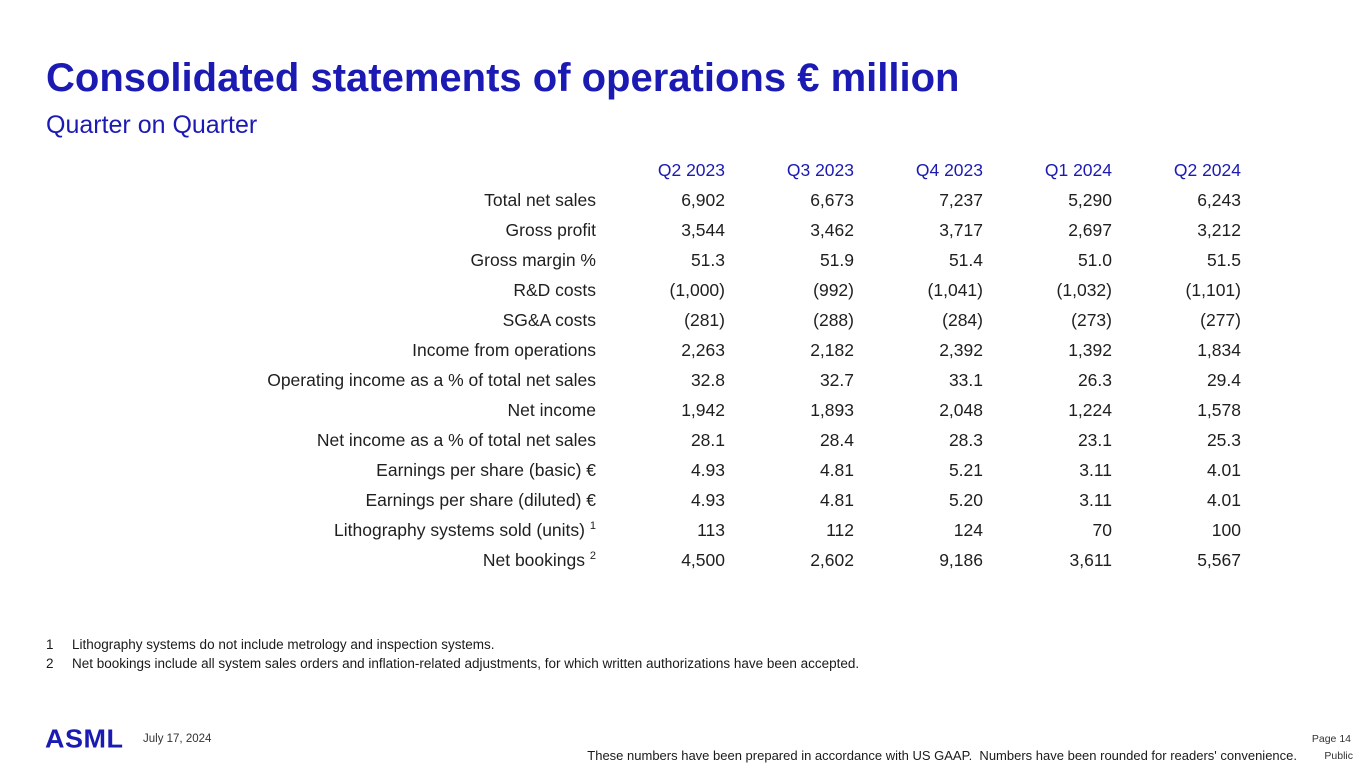 The height and width of the screenshot is (768, 1365). I want to click on cell-value: (273), so click(1091, 320).